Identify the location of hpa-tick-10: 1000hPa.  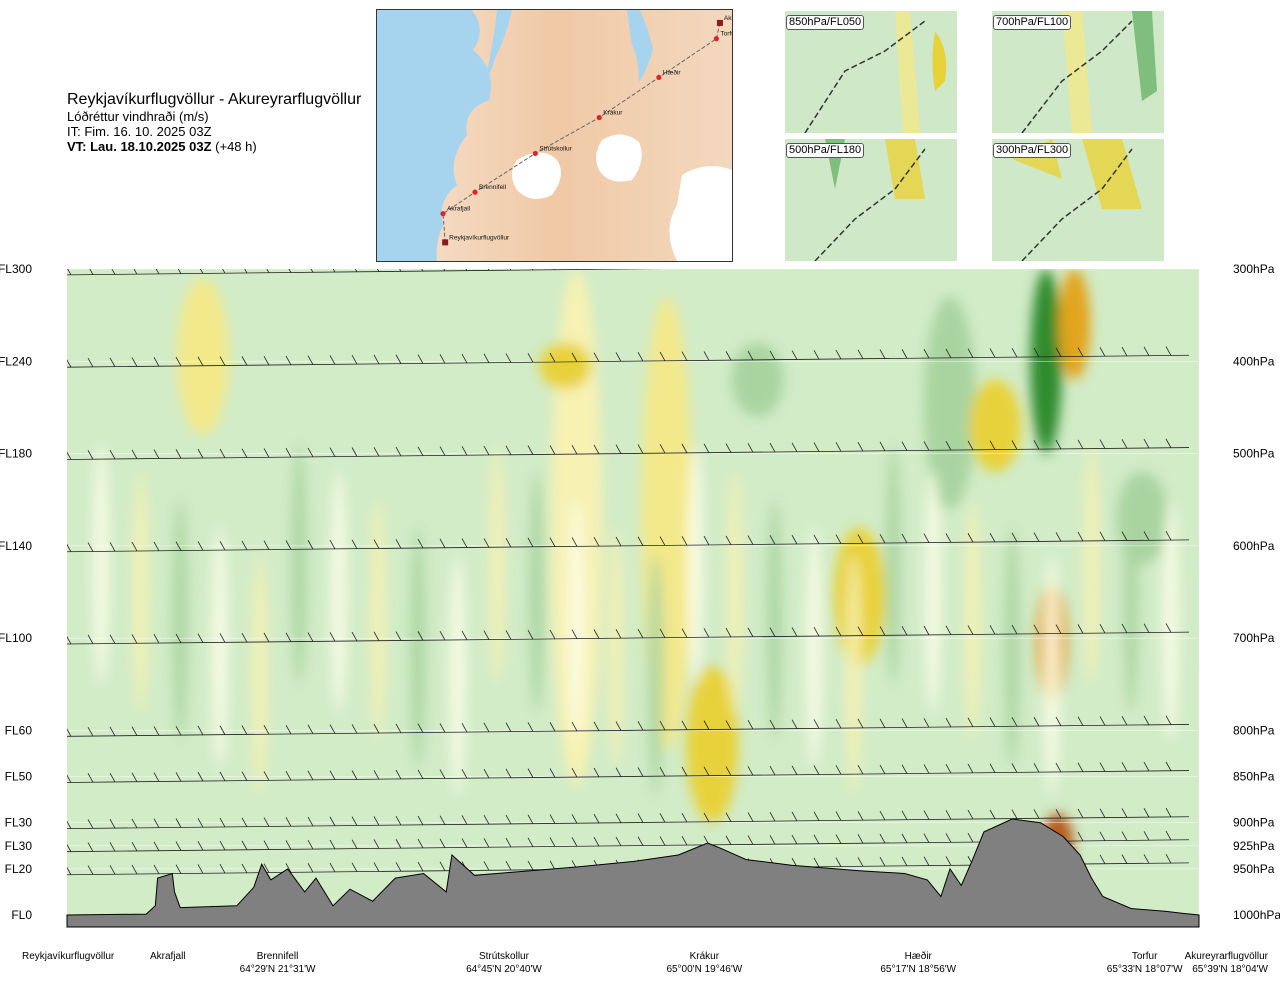
(1256, 915).